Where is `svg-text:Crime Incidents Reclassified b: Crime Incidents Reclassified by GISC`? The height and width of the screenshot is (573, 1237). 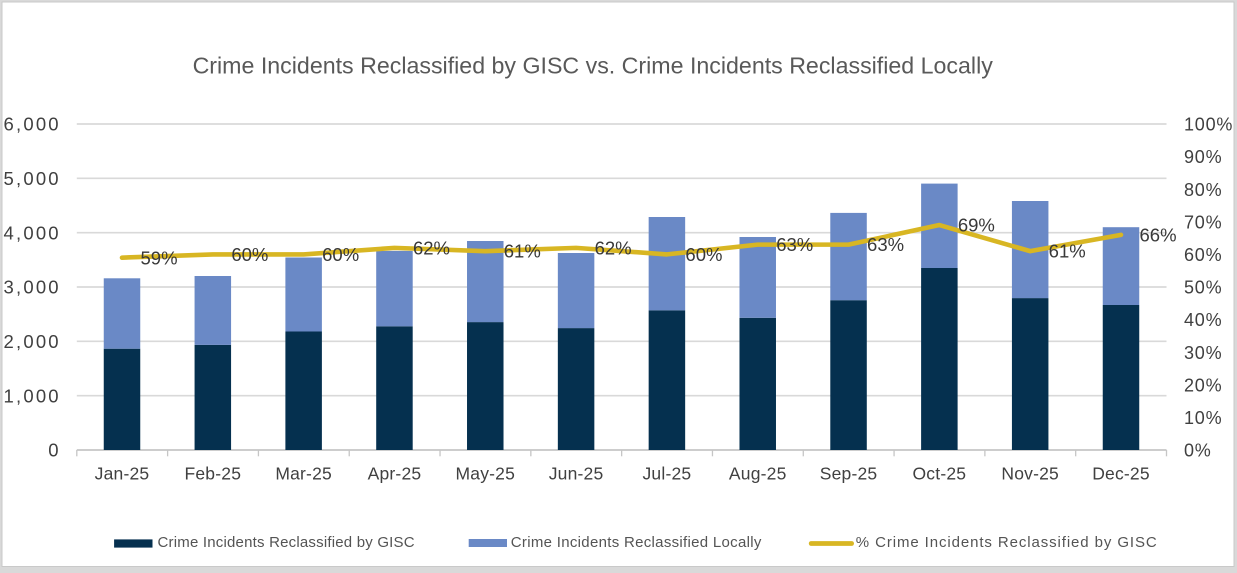 svg-text:Crime Incidents Reclassified b: Crime Incidents Reclassified by GISC is located at coordinates (286, 542).